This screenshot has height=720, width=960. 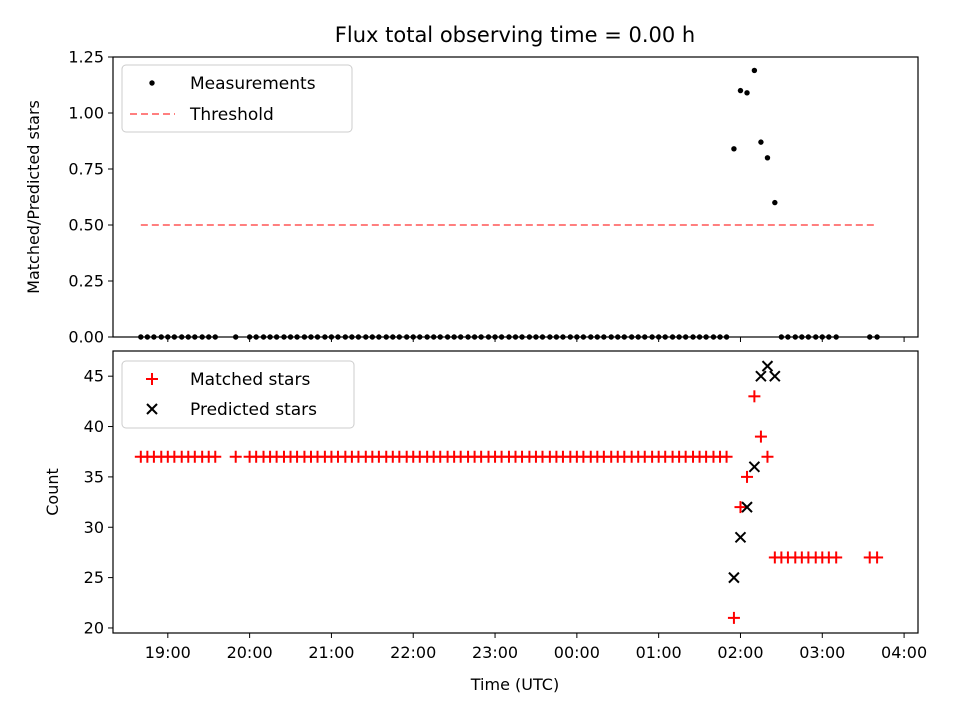 I want to click on chart-title: Flux total observing time = 0.00 h, so click(x=515, y=35).